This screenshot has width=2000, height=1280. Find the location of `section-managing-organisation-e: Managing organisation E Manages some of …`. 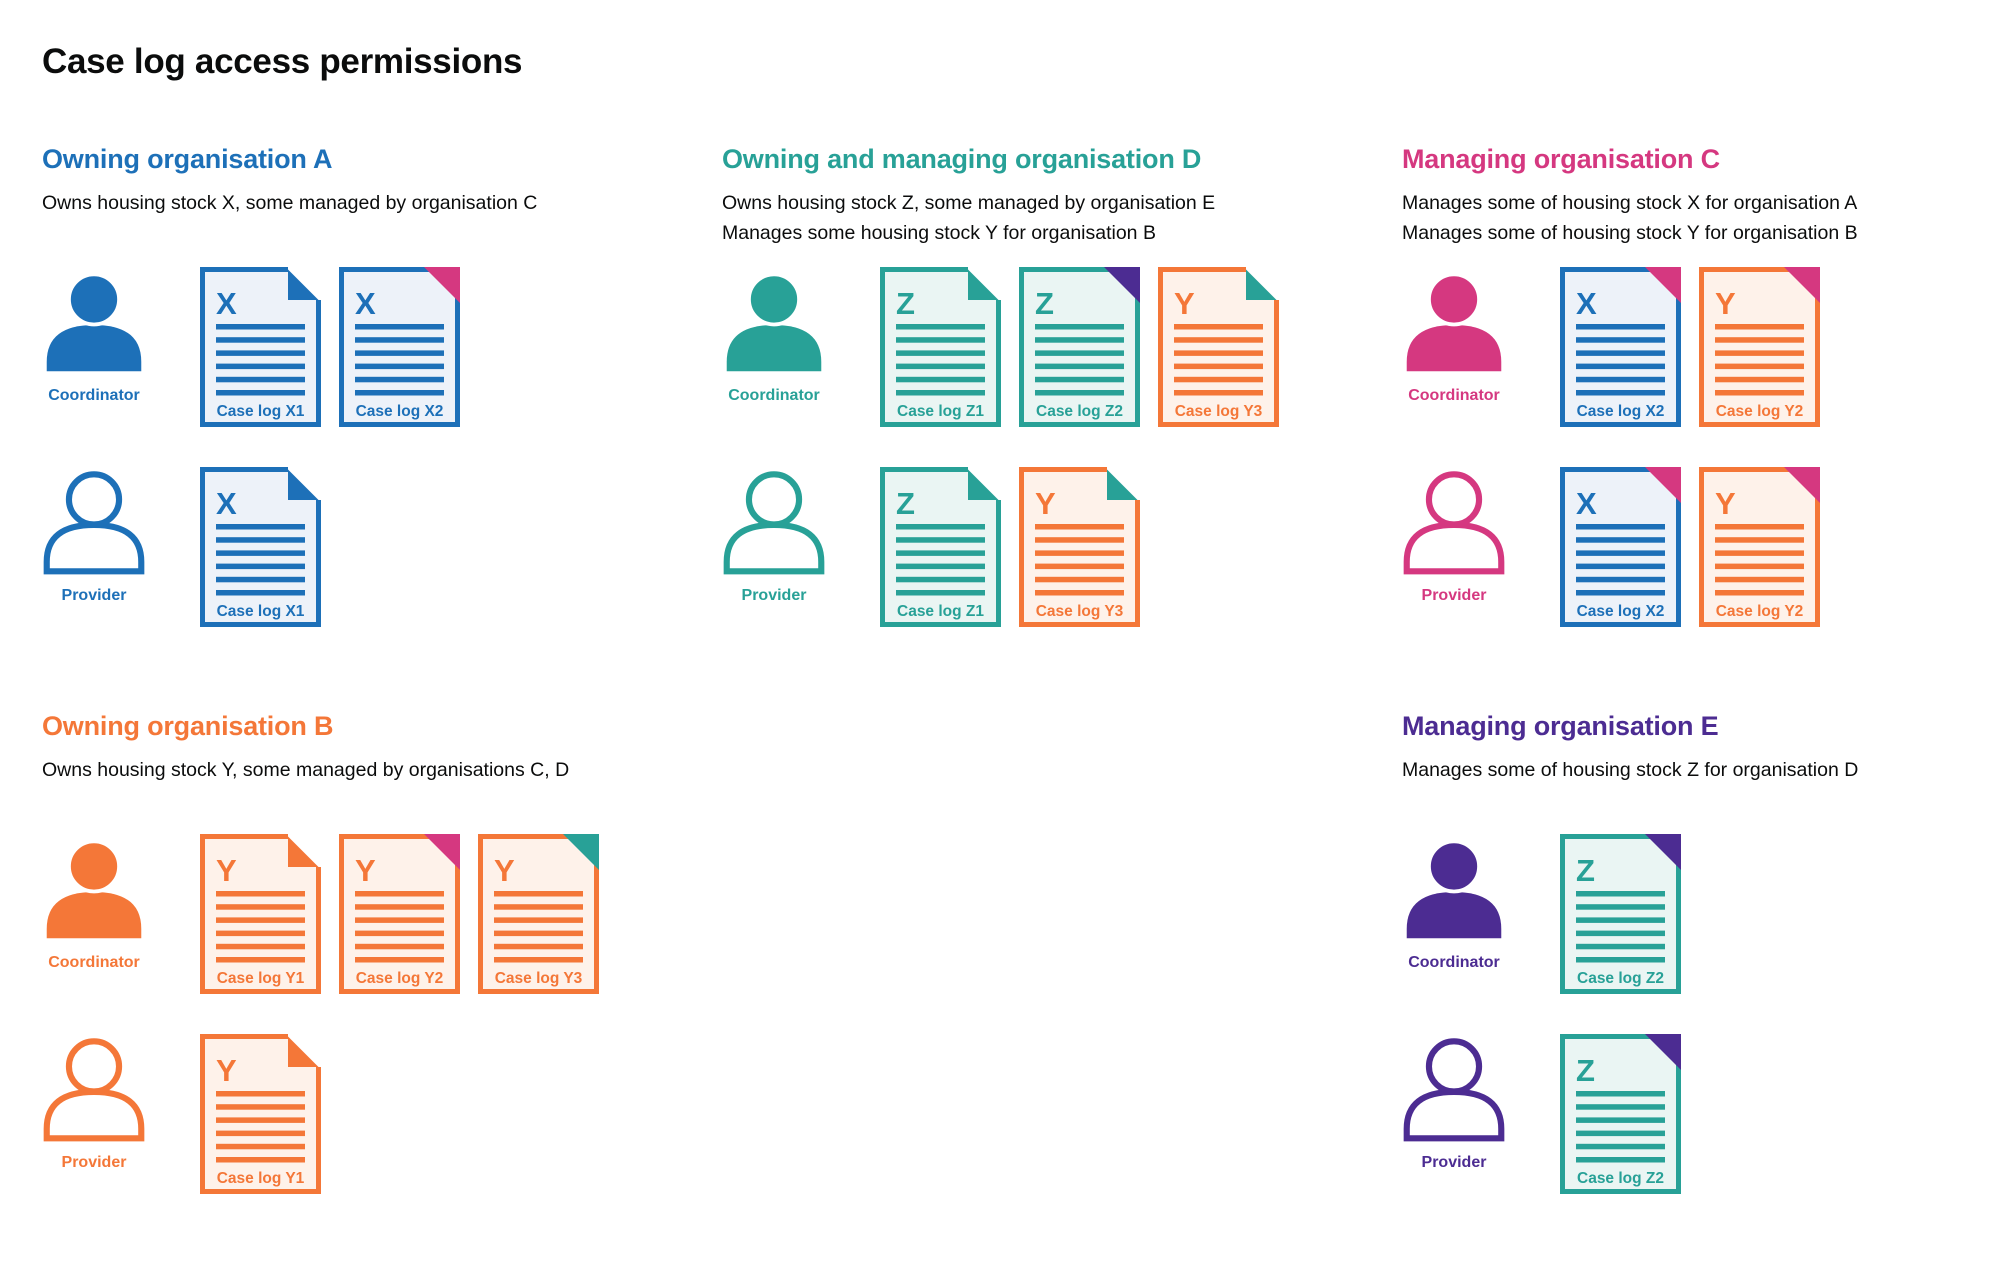

section-managing-organisation-e: Managing organisation E Manages some of … is located at coordinates (1681, 952).